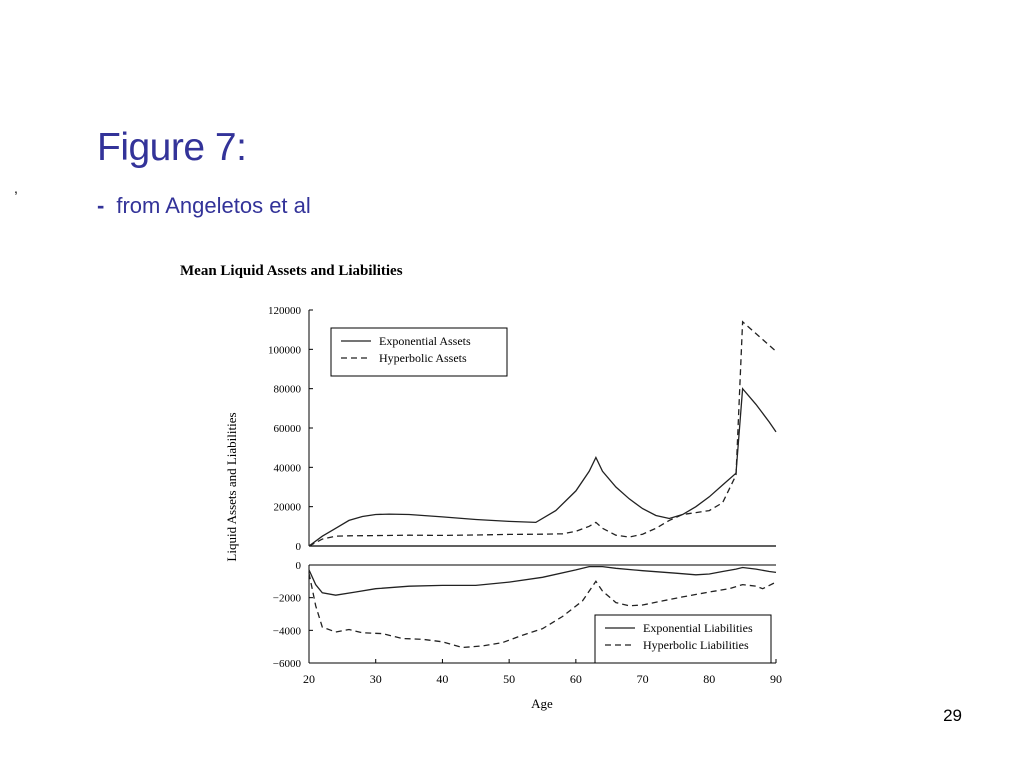  Describe the element at coordinates (576, 679) in the screenshot. I see `x-tick-label-60: 60` at that location.